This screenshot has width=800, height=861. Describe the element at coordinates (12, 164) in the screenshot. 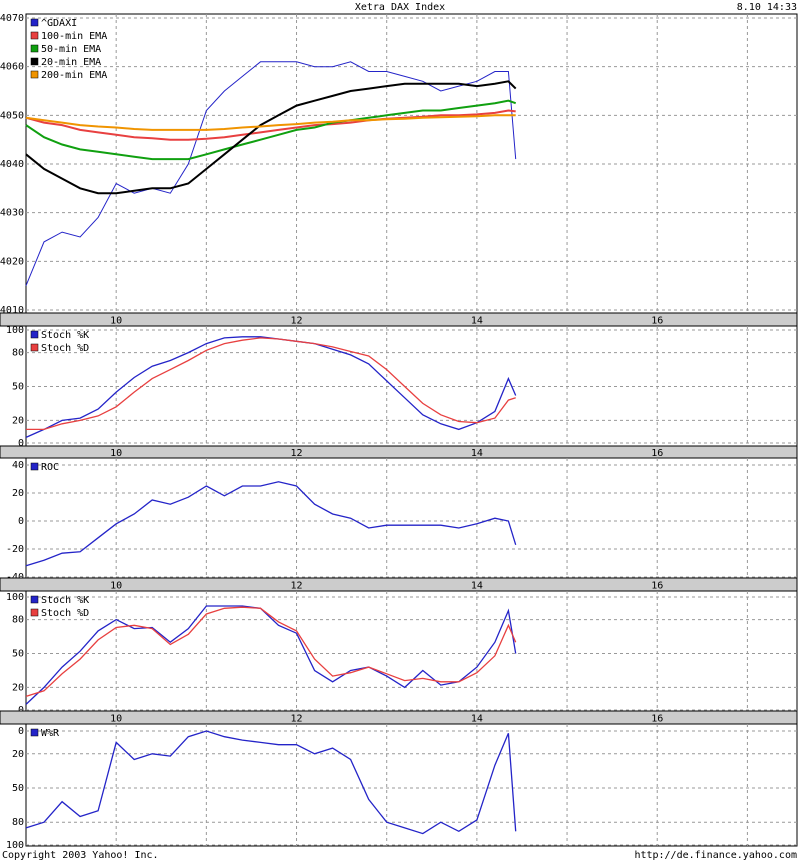

I see `y-tick-label: 4040` at that location.